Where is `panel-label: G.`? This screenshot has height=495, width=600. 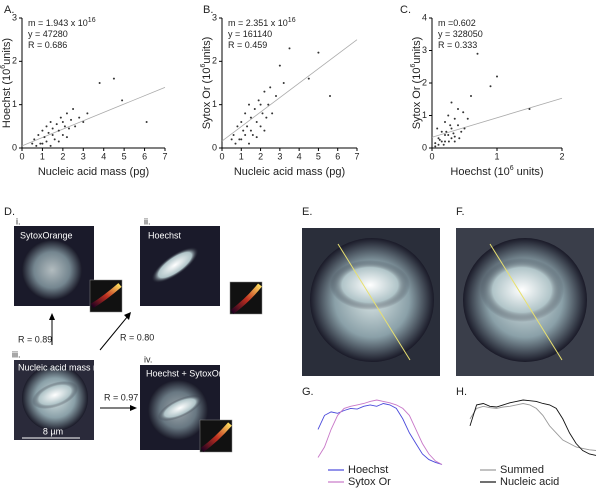
panel-label: G. is located at coordinates (308, 392).